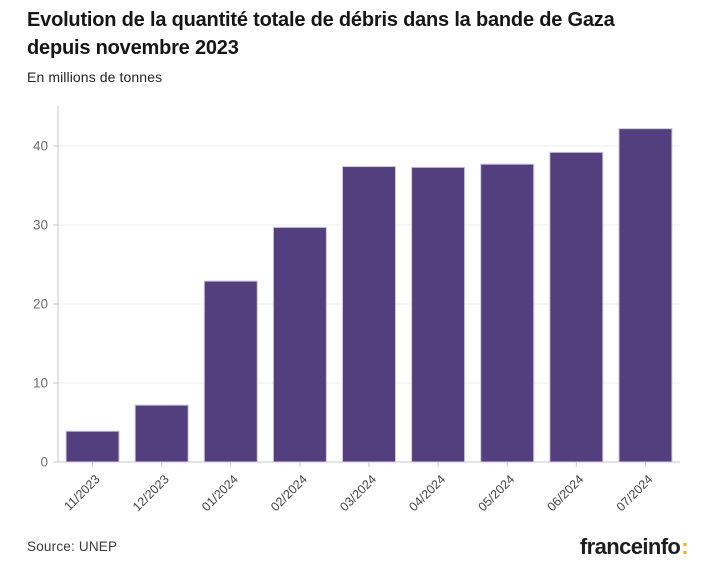  I want to click on y-tick-label: 0, so click(44, 462).